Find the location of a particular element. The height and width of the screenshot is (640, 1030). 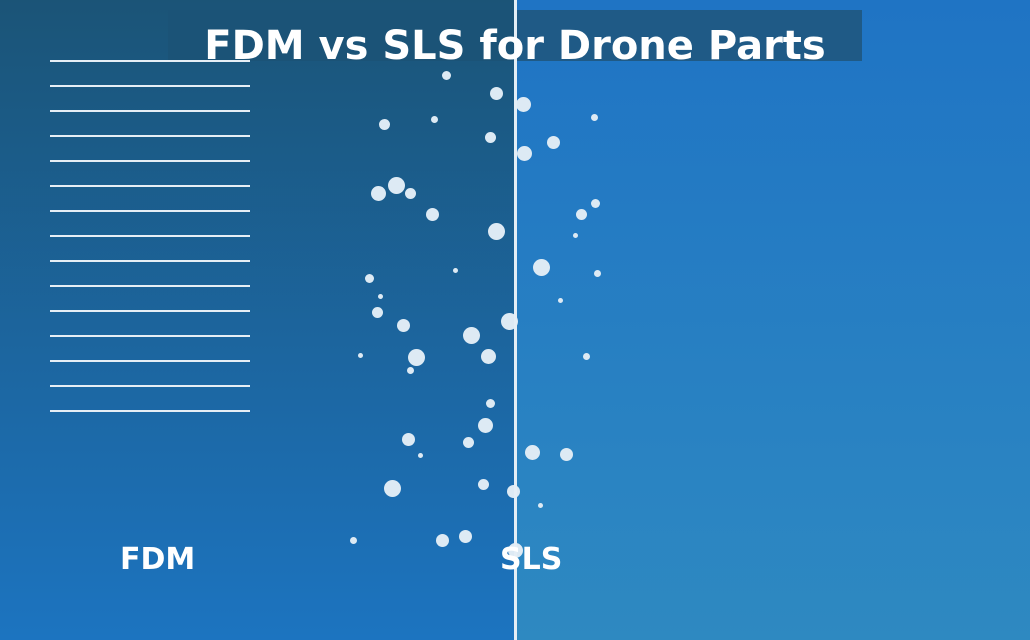

title-band-left is located at coordinates (341, 35).